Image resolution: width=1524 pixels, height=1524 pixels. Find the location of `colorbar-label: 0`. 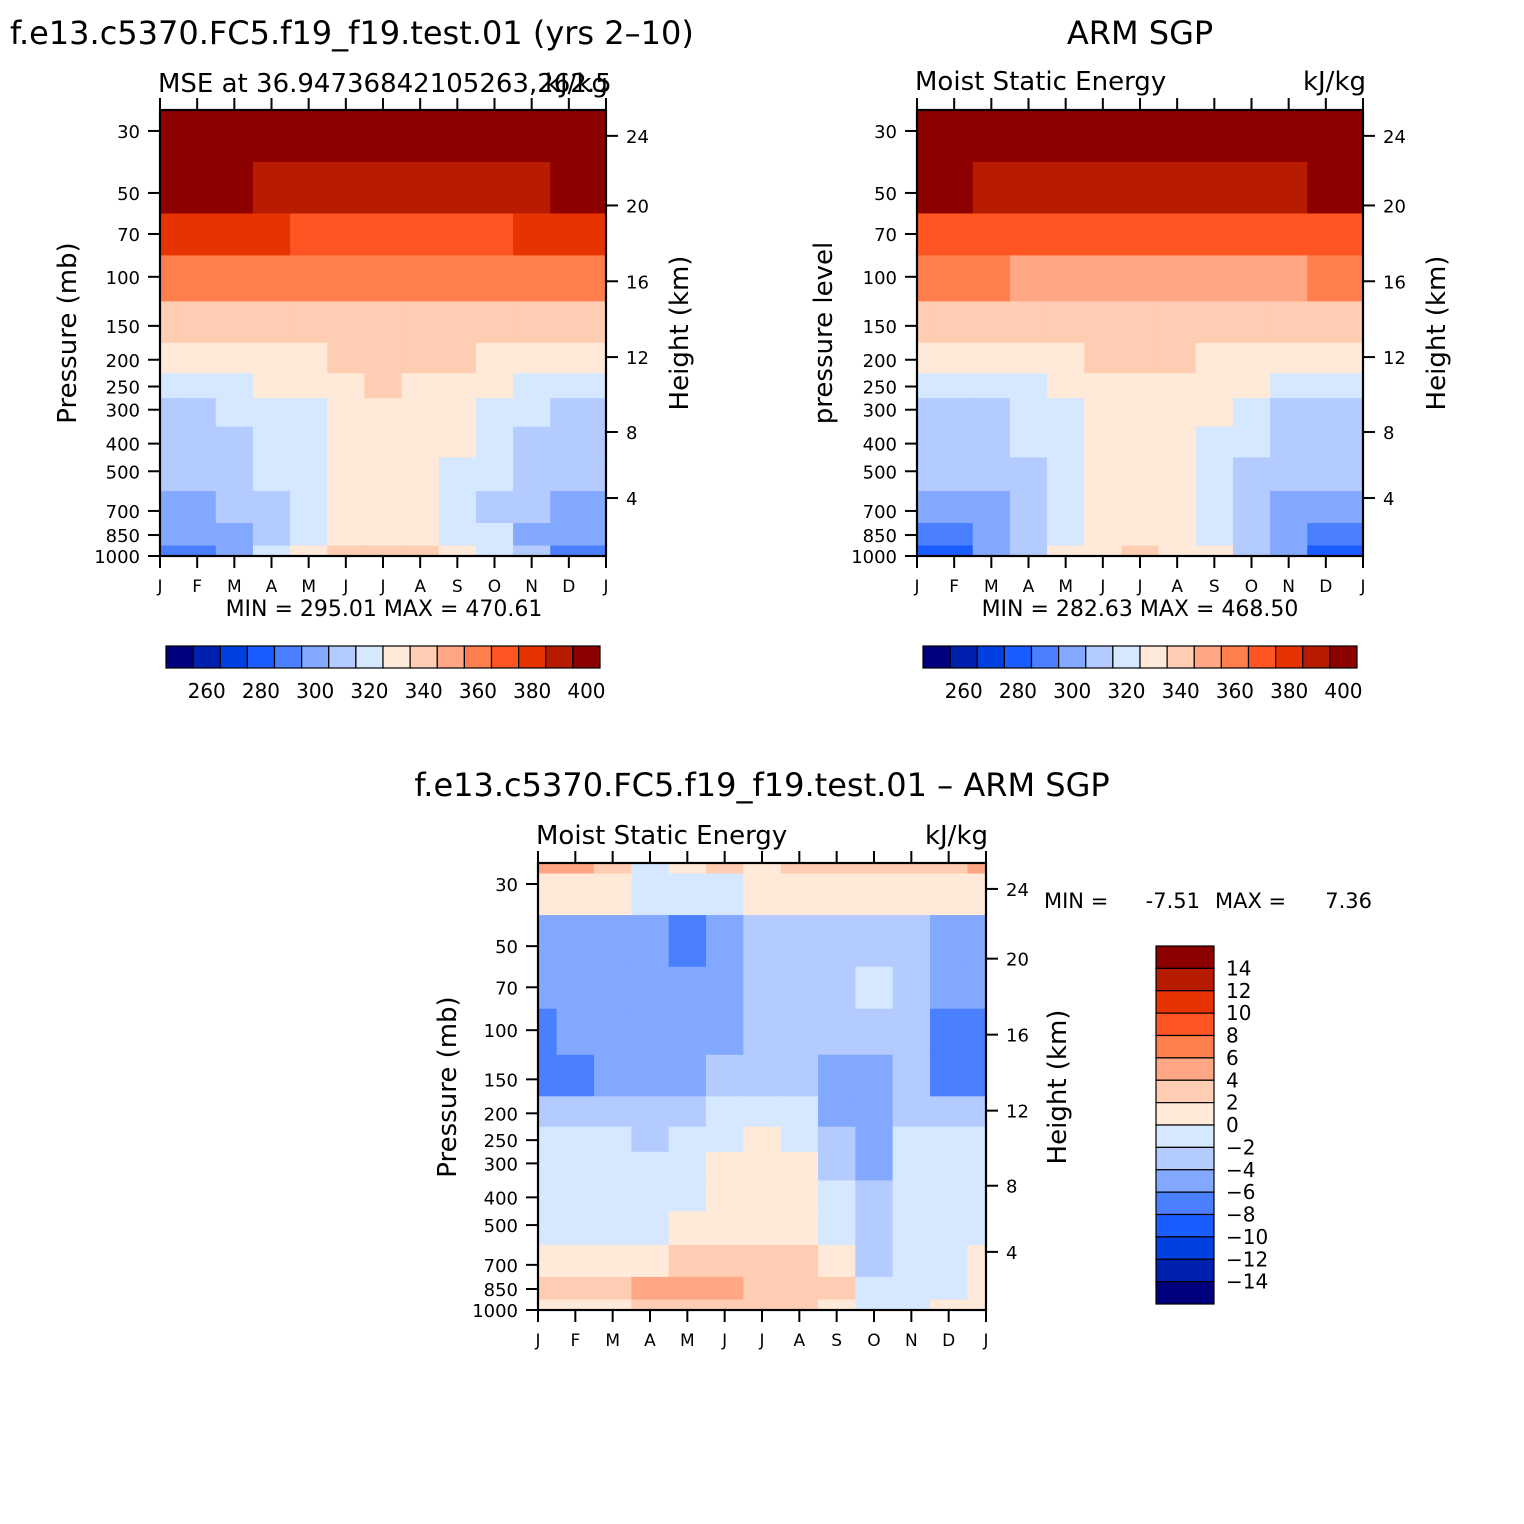

colorbar-label: 0 is located at coordinates (1232, 1125).